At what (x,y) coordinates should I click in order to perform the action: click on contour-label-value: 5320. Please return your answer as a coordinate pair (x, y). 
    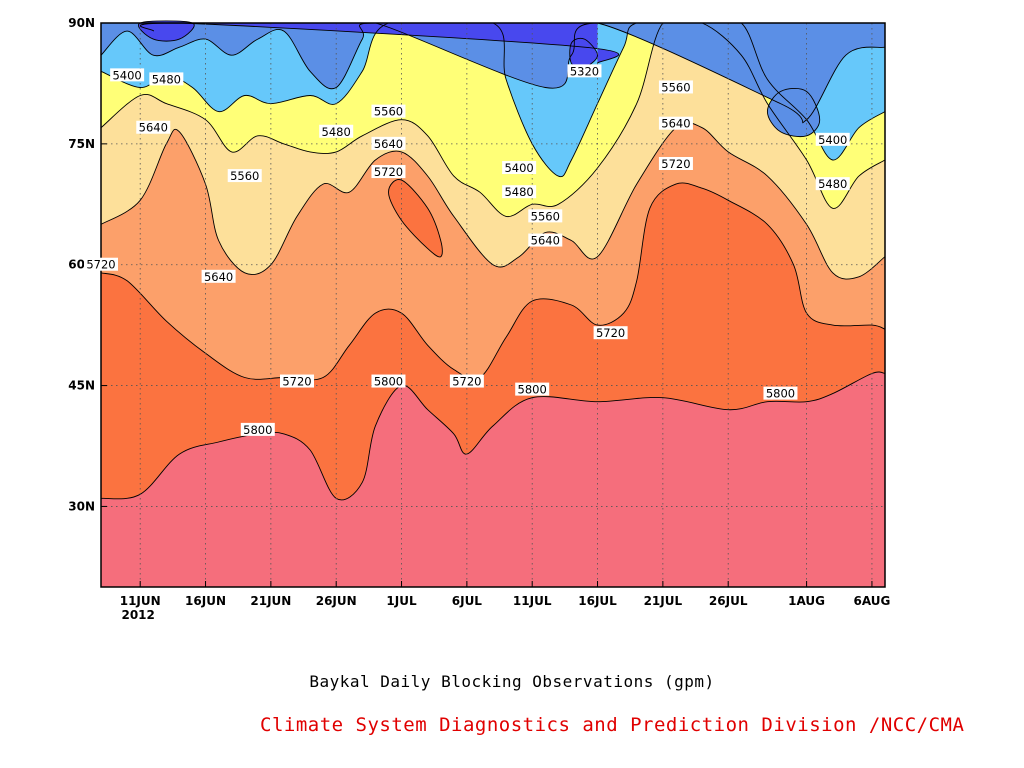
    Looking at the image, I should click on (584, 71).